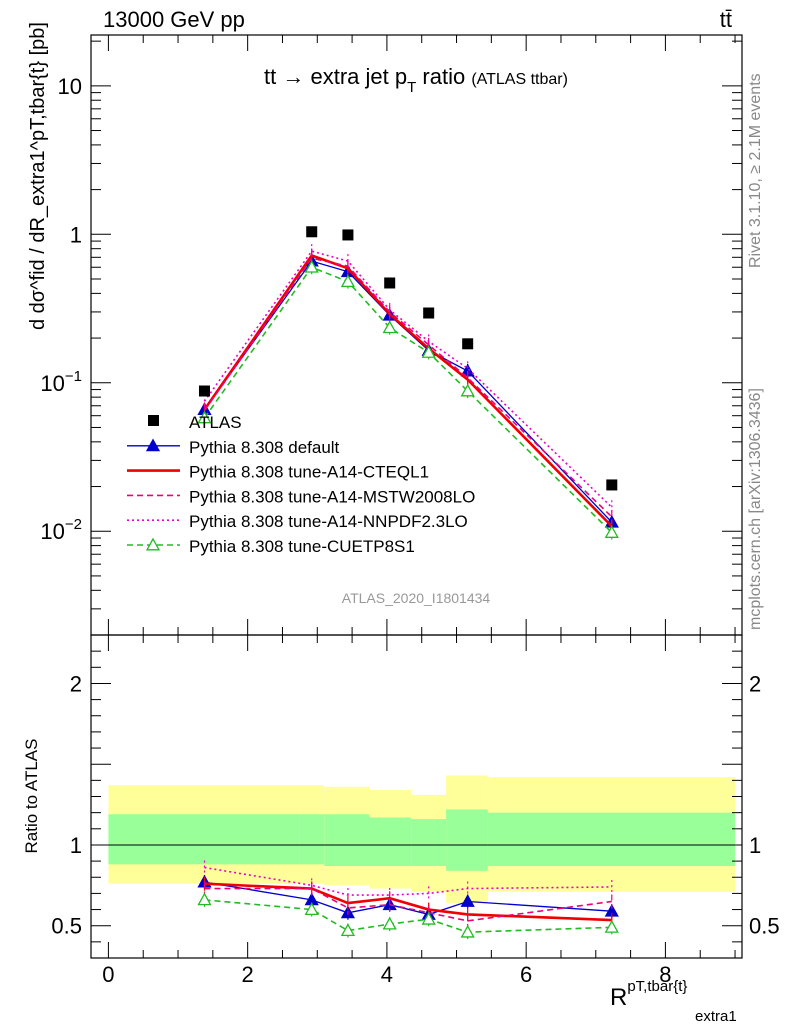 This screenshot has height=1024, width=786. Describe the element at coordinates (66, 926) in the screenshot. I see `y-tick-label: 0.5` at that location.